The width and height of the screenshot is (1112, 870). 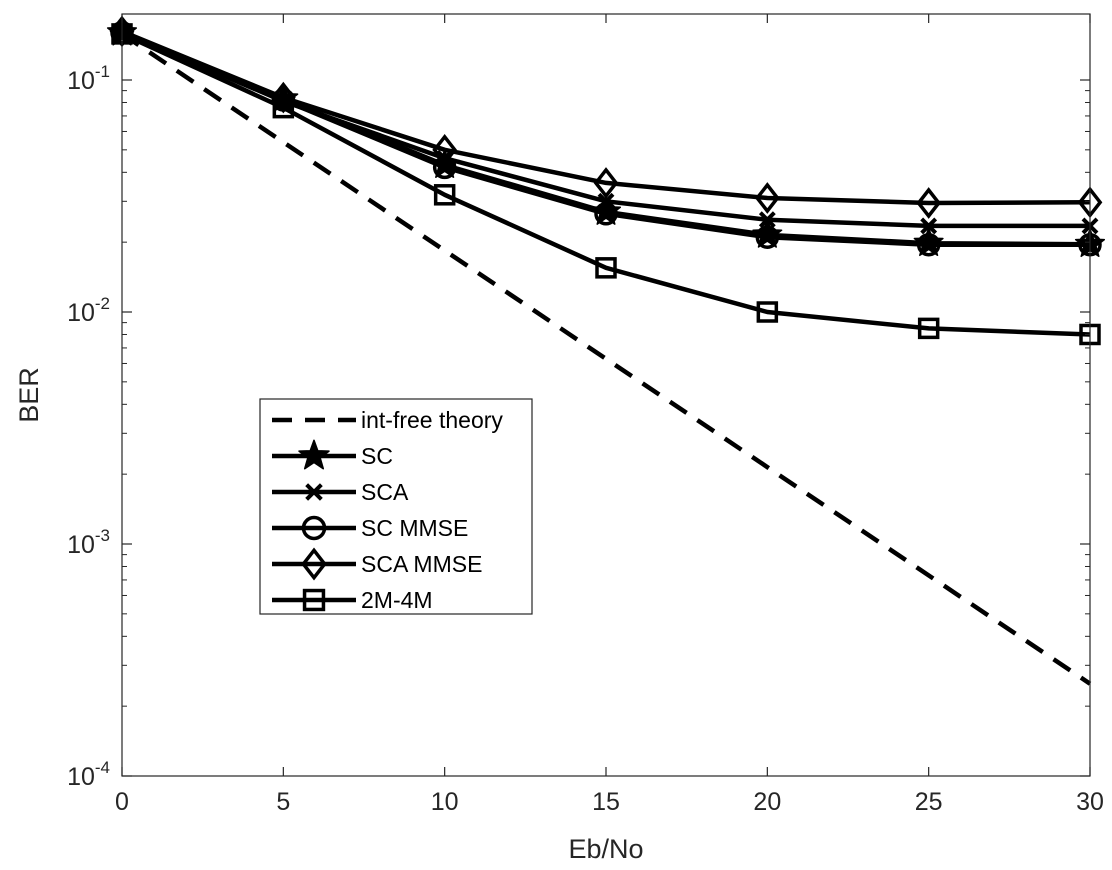 I want to click on legend-label: SCA MMSE, so click(x=421, y=564).